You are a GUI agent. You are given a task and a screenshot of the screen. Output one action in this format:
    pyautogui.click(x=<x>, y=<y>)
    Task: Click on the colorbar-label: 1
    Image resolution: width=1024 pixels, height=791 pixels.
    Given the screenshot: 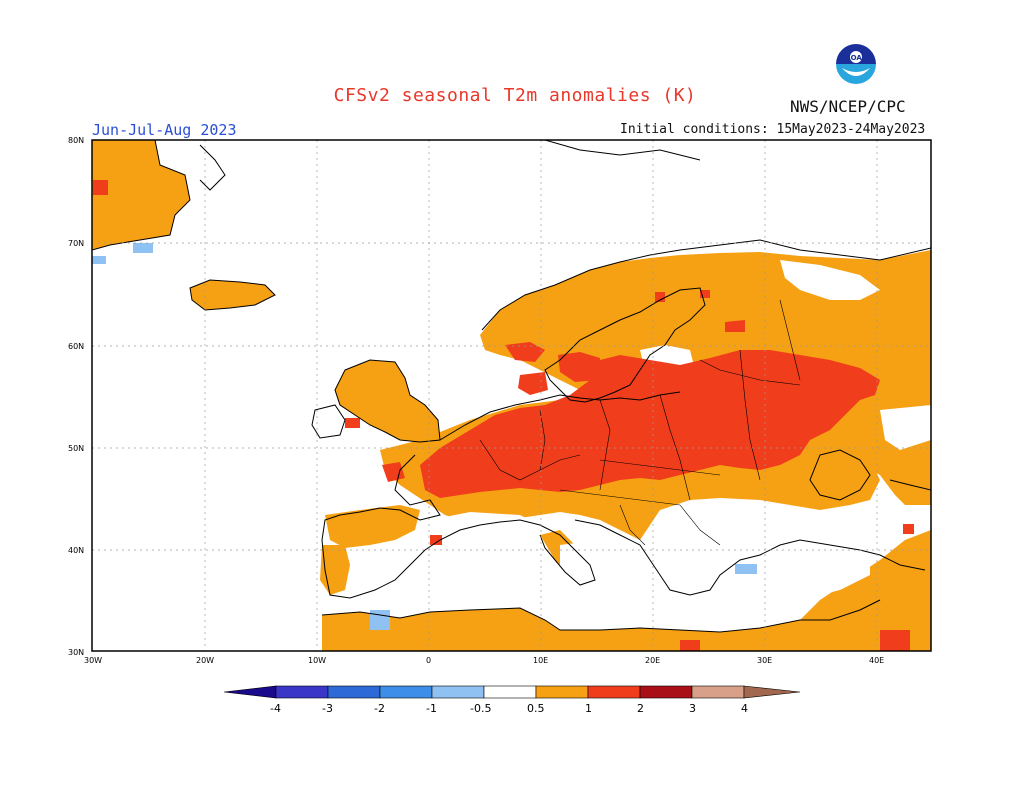 What is the action you would take?
    pyautogui.click(x=588, y=708)
    